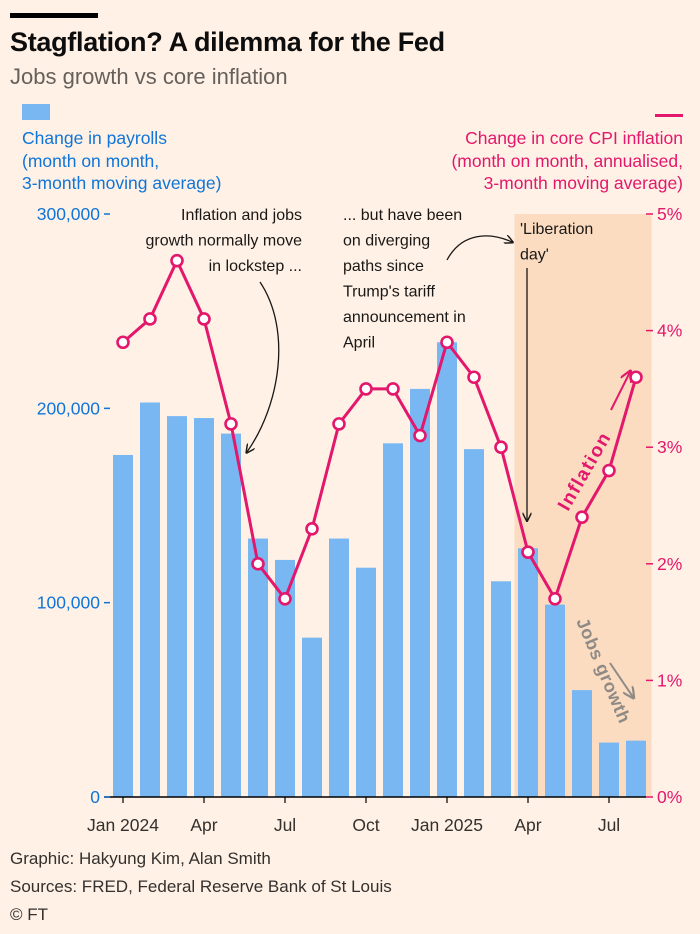 This screenshot has height=934, width=700. I want to click on annotation-diverging: on diverging, so click(386, 241).